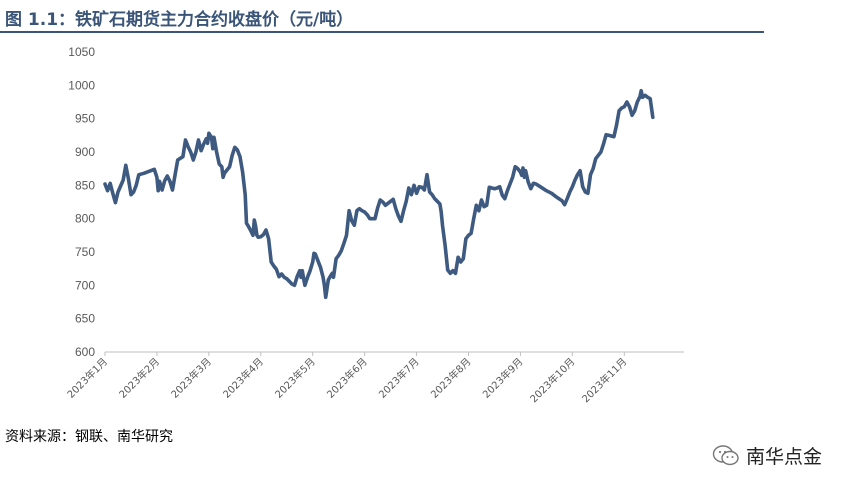 This screenshot has width=860, height=494. What do you see at coordinates (85, 285) in the screenshot?
I see `y-tick-label: 700` at bounding box center [85, 285].